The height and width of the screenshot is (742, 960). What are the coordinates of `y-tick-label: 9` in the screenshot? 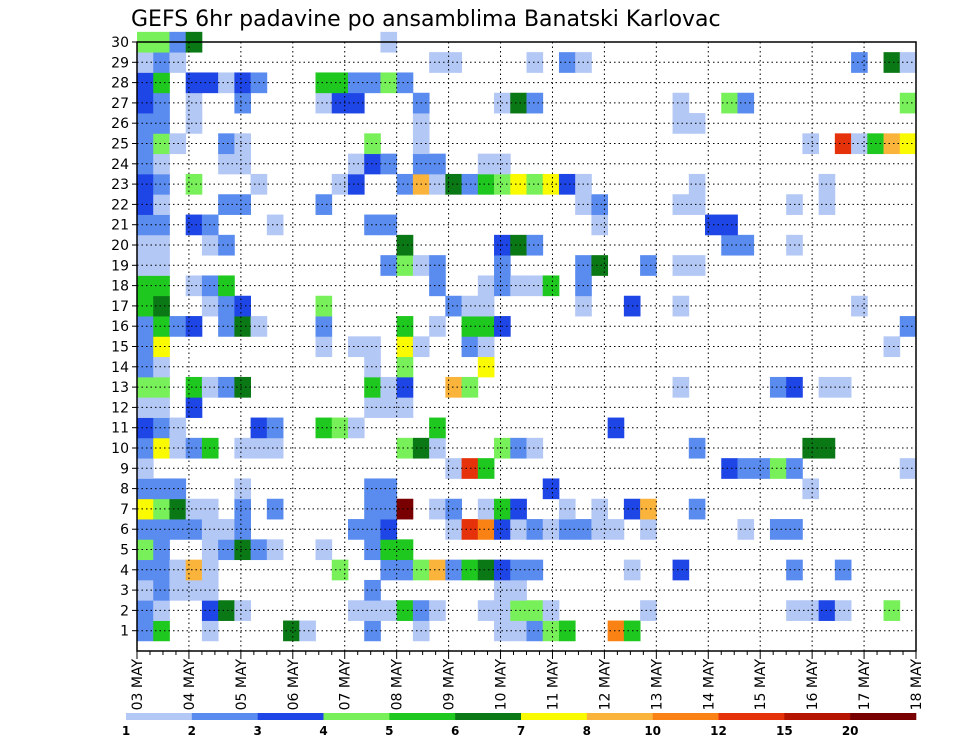 It's located at (124, 469).